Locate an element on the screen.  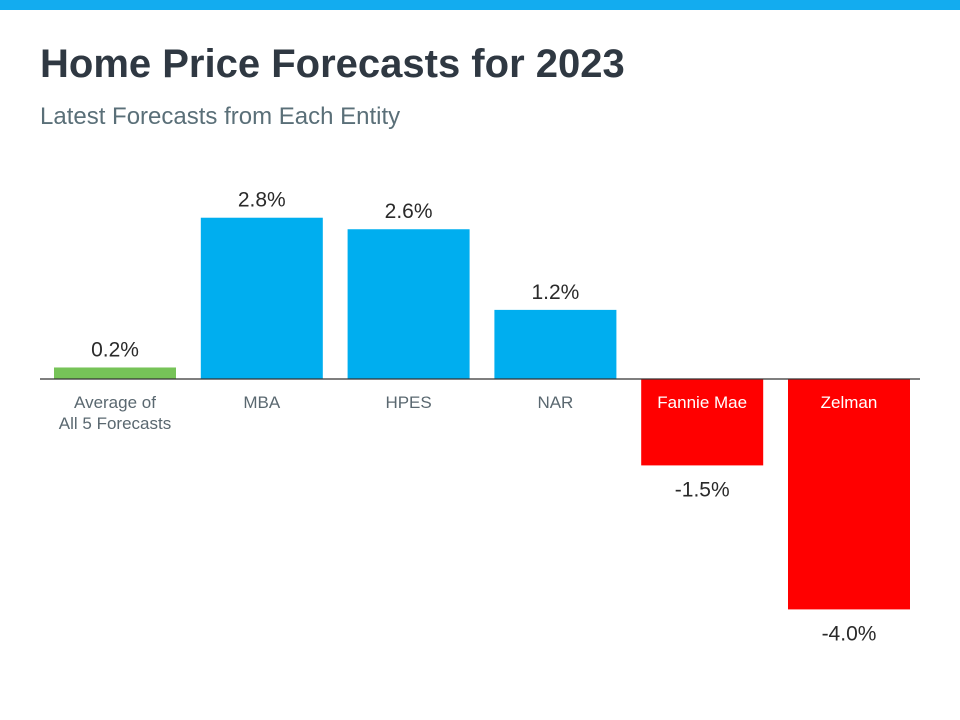
category-label: HPES is located at coordinates (408, 402).